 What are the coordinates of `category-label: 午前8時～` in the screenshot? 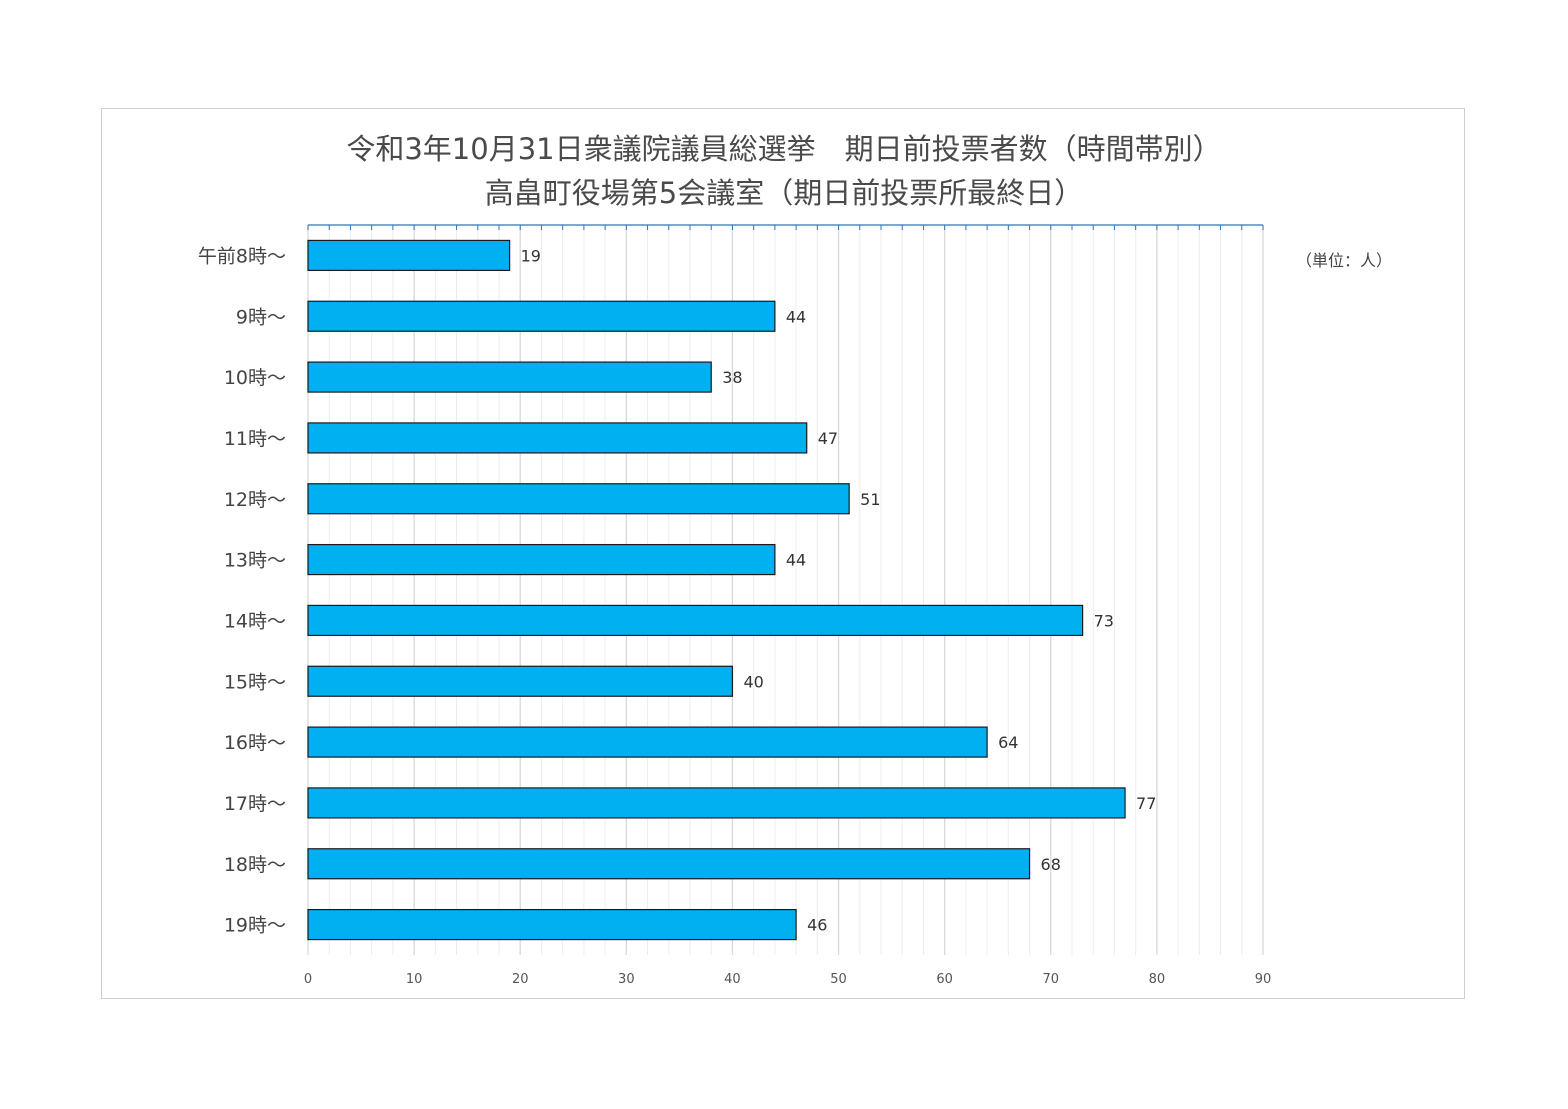 It's located at (242, 256).